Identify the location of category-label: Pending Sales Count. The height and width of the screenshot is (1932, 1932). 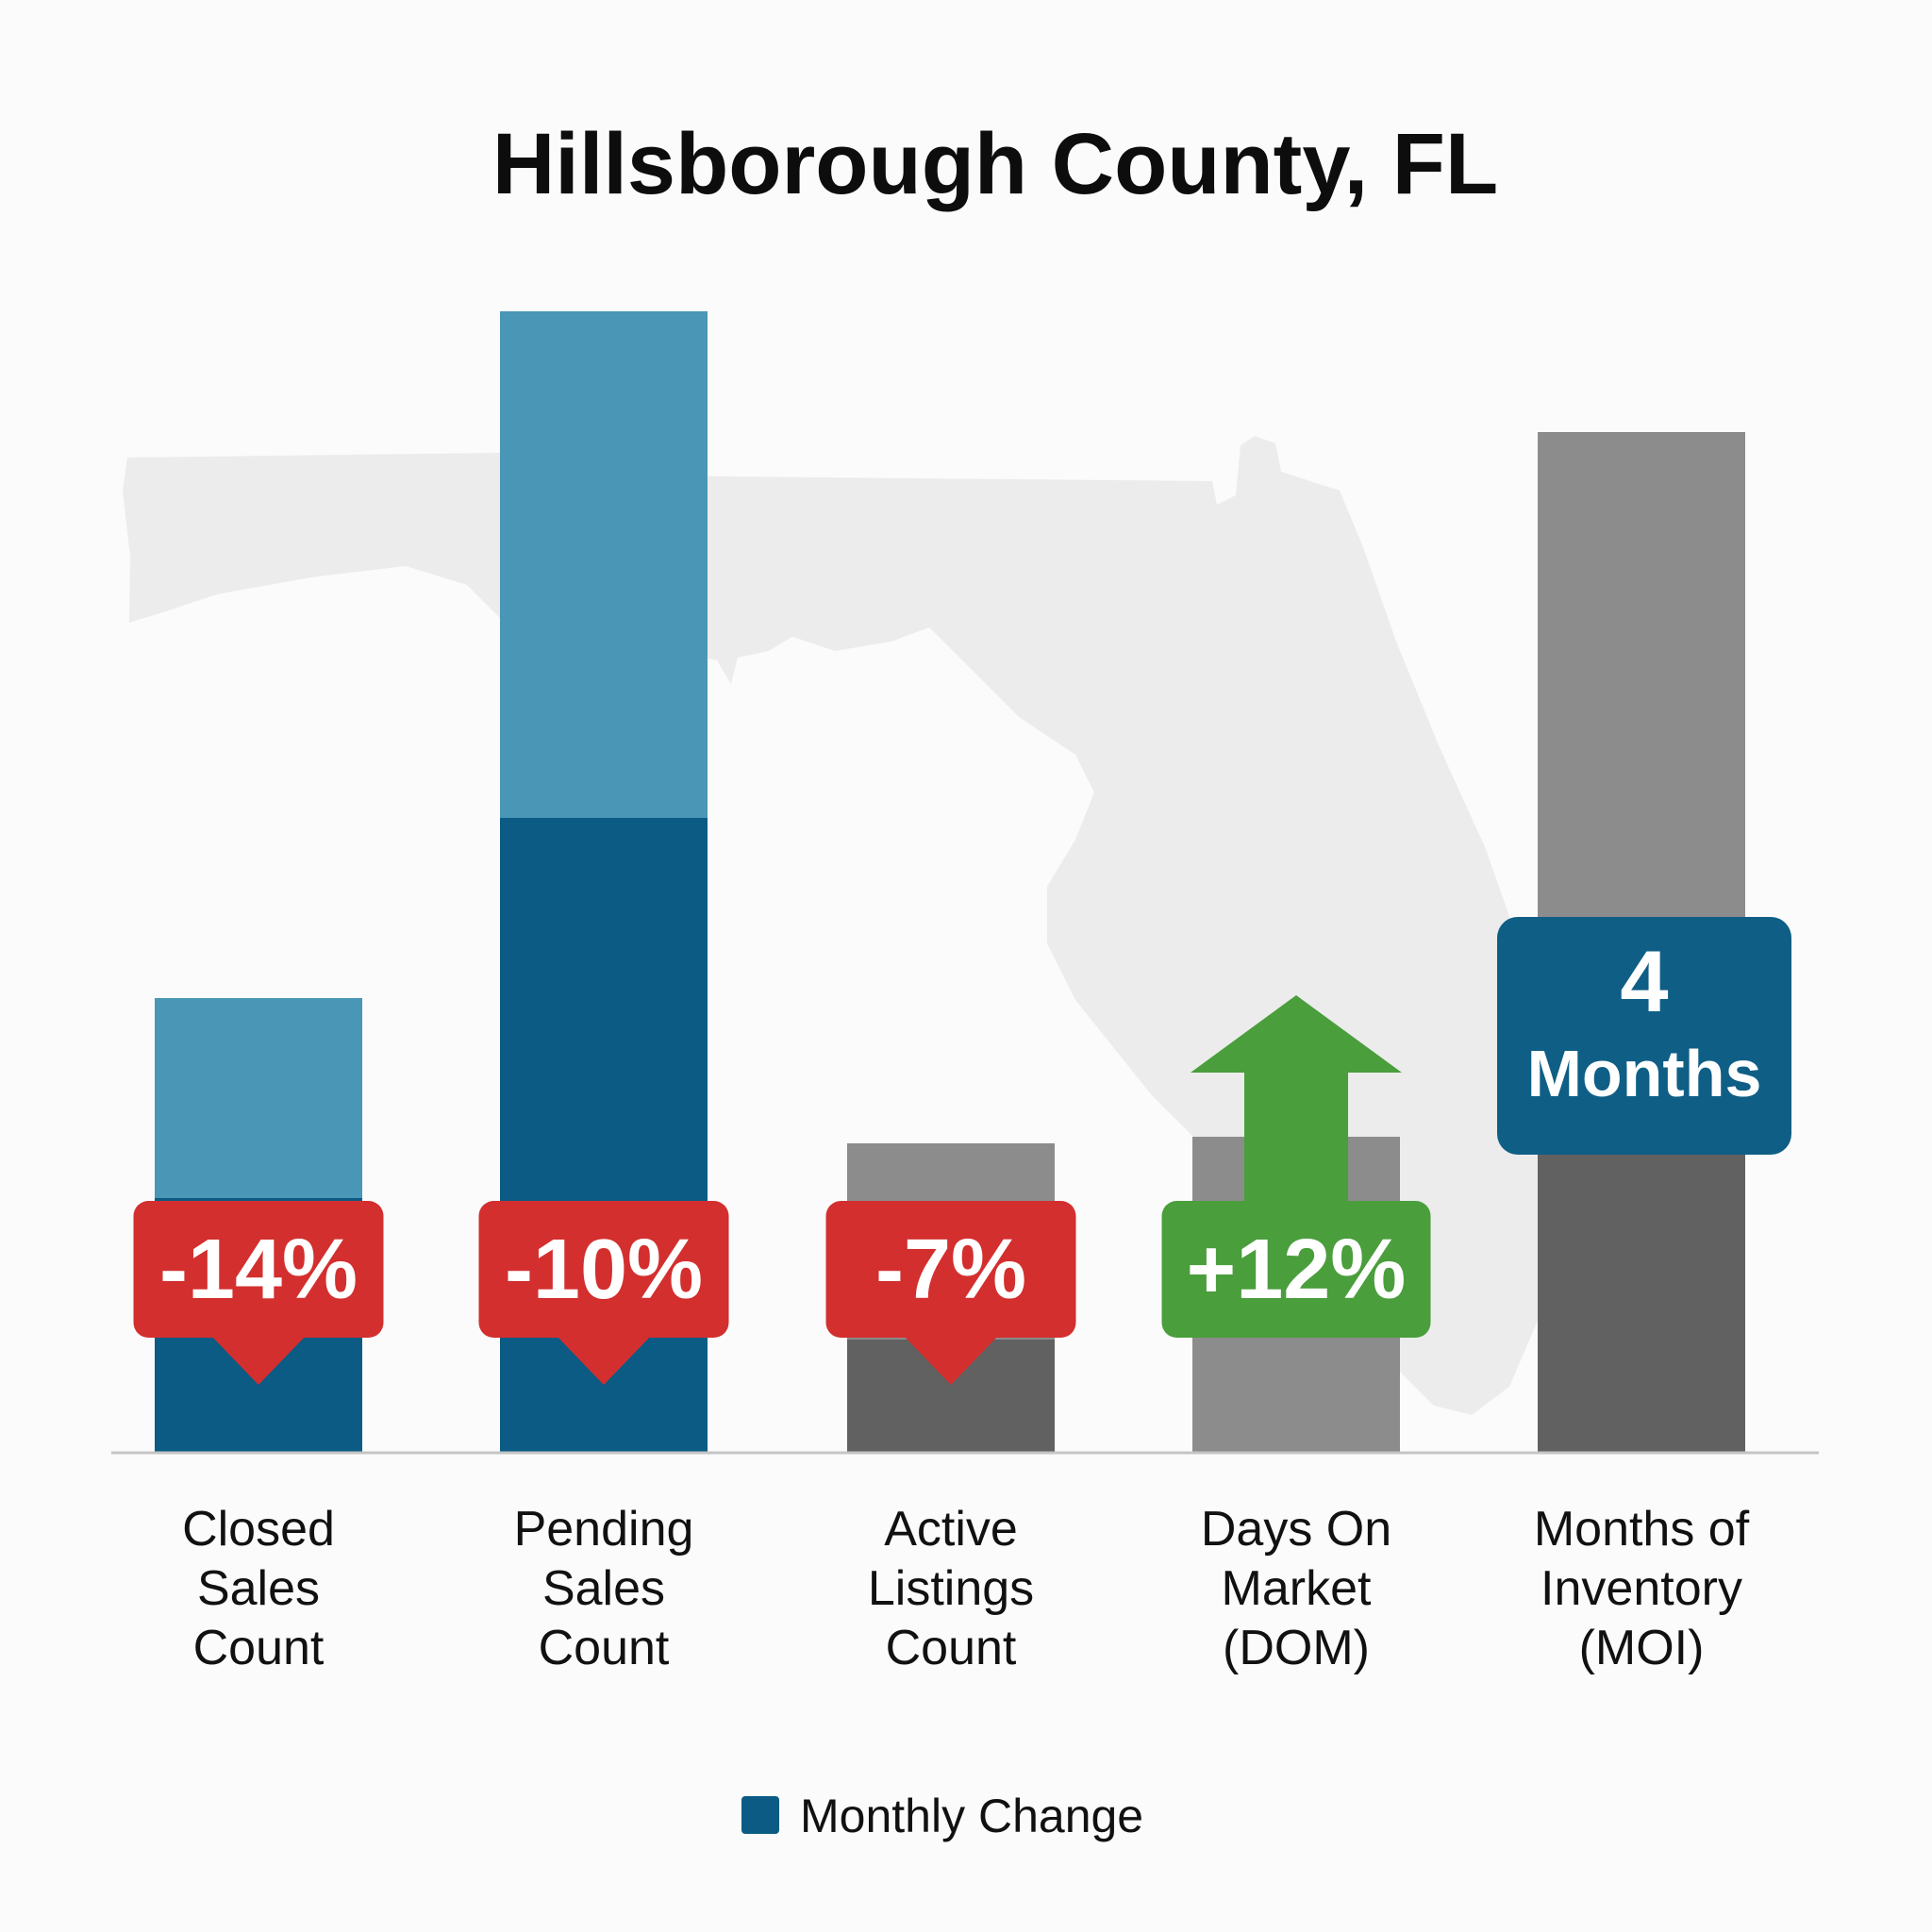
(604, 1589).